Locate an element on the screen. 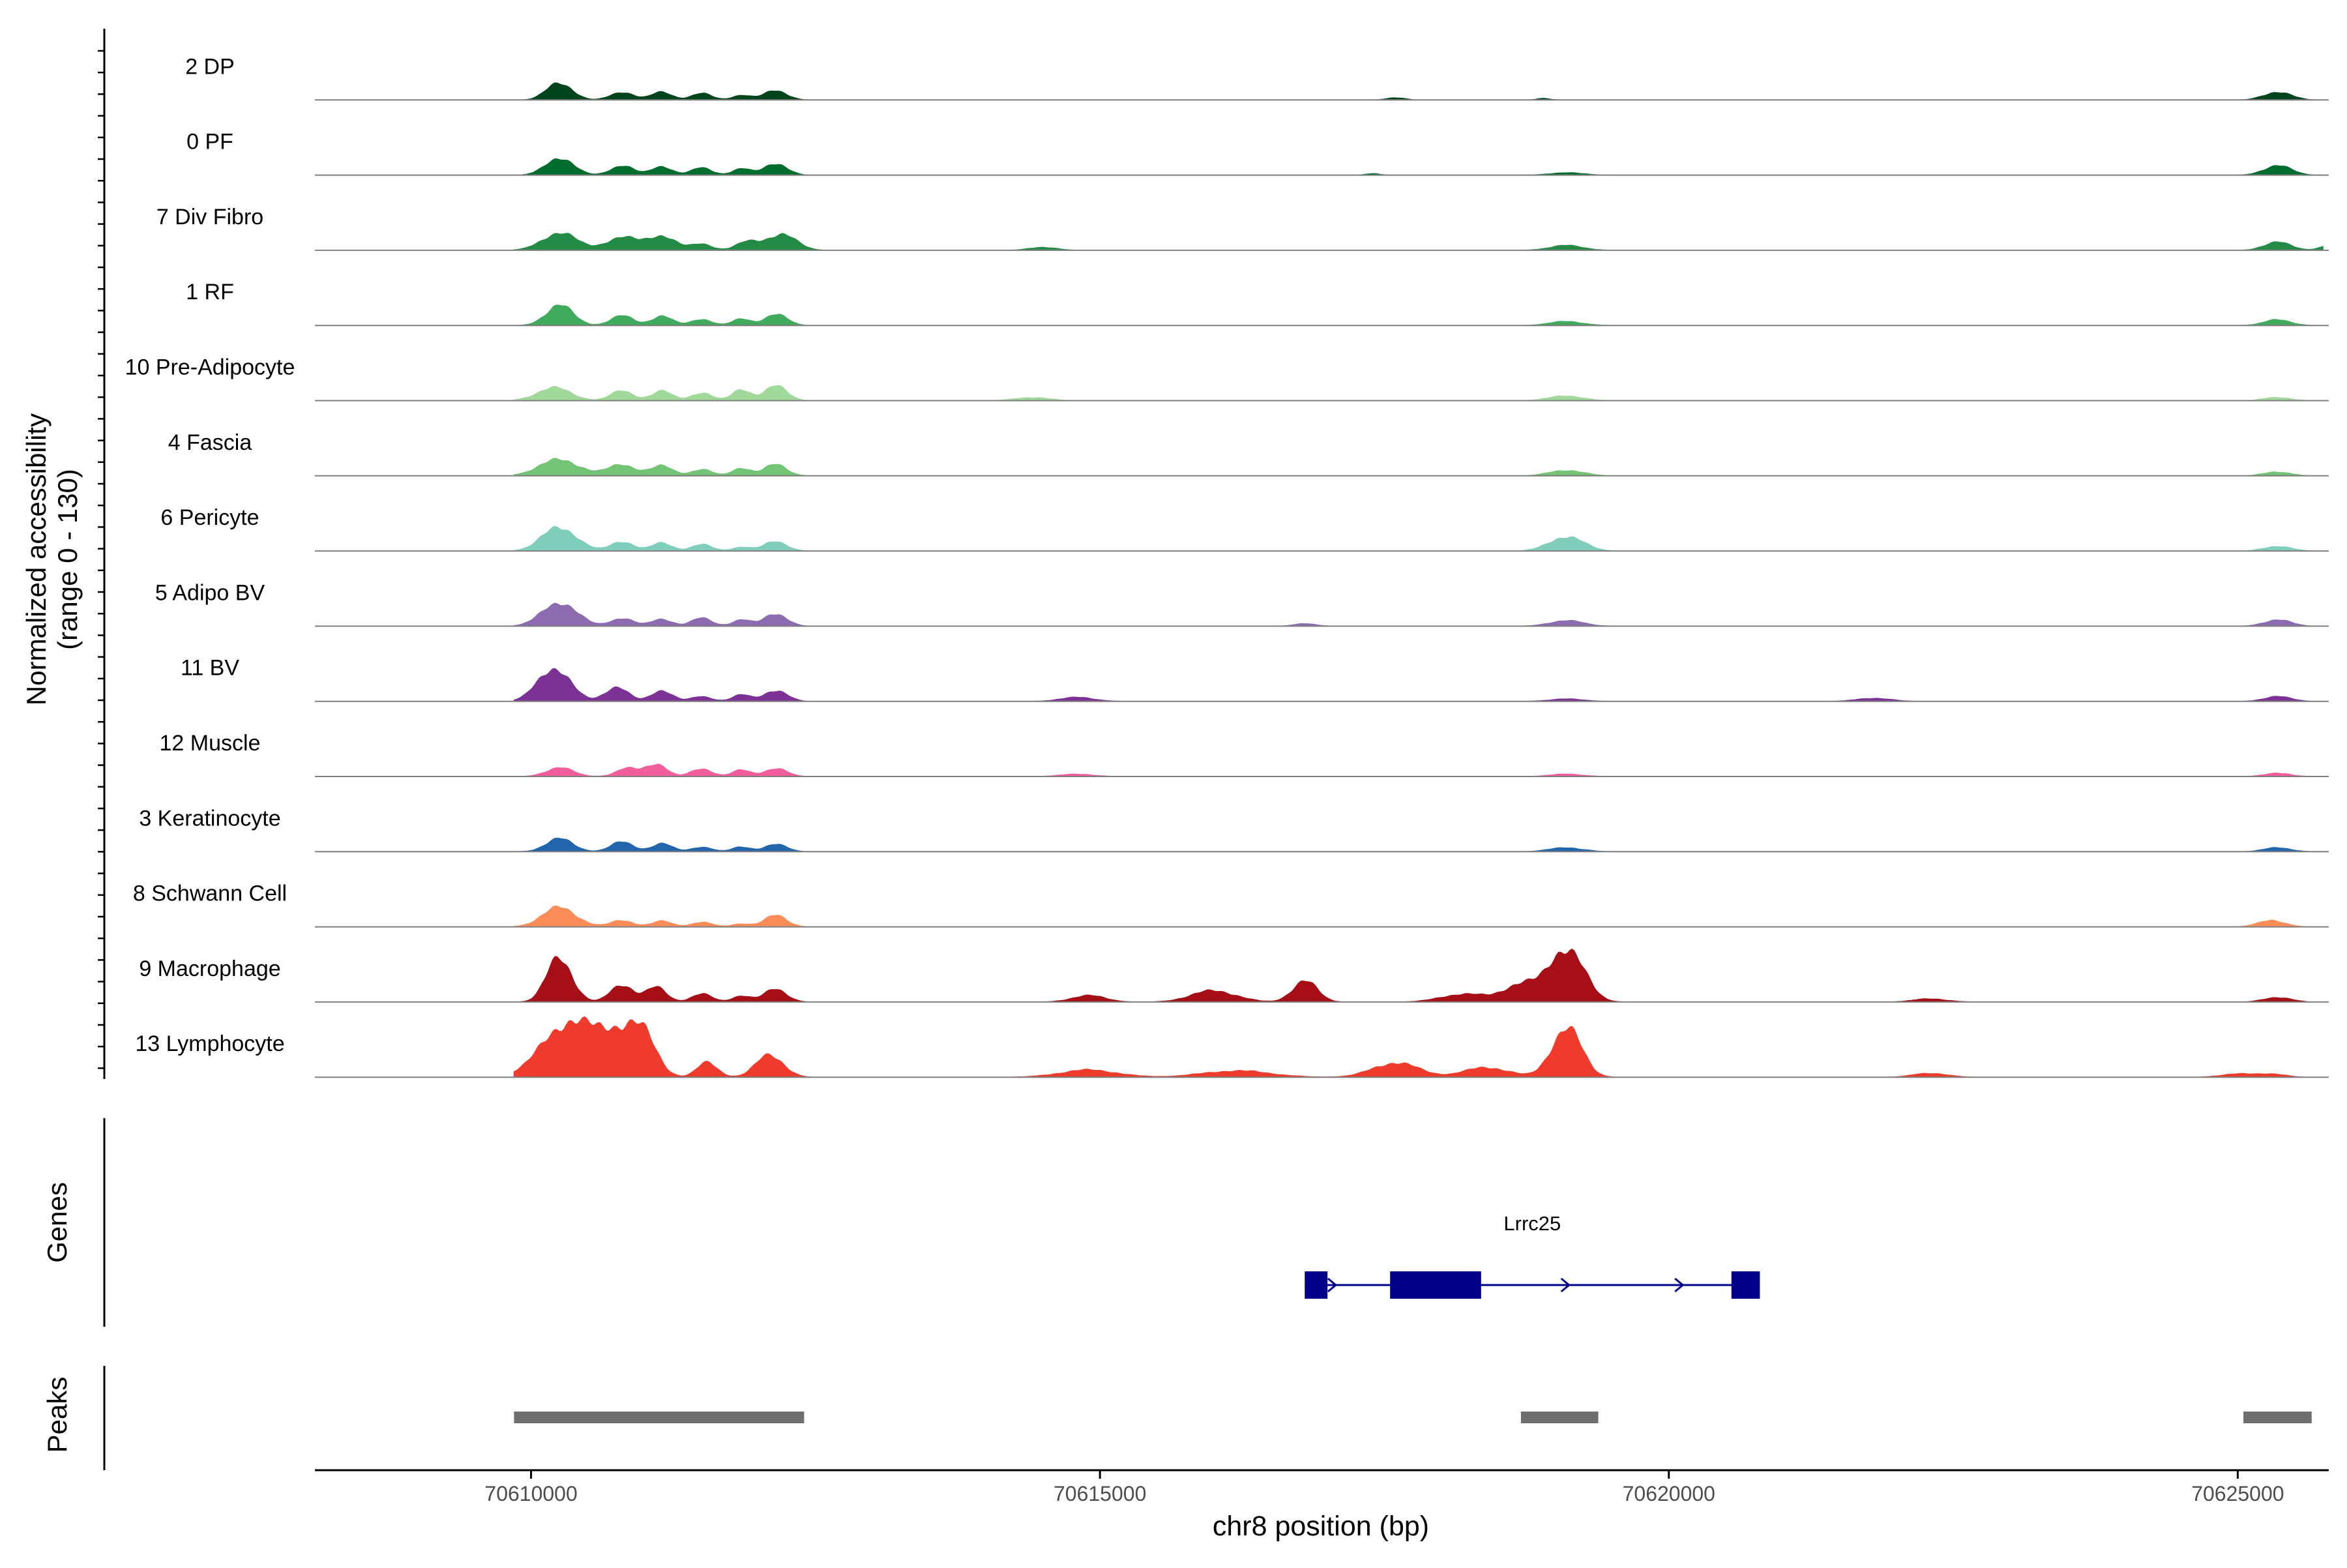 Image resolution: width=2347 pixels, height=1568 pixels. track-7-div-fibro: 7 Div Fibro is located at coordinates (1242, 228).